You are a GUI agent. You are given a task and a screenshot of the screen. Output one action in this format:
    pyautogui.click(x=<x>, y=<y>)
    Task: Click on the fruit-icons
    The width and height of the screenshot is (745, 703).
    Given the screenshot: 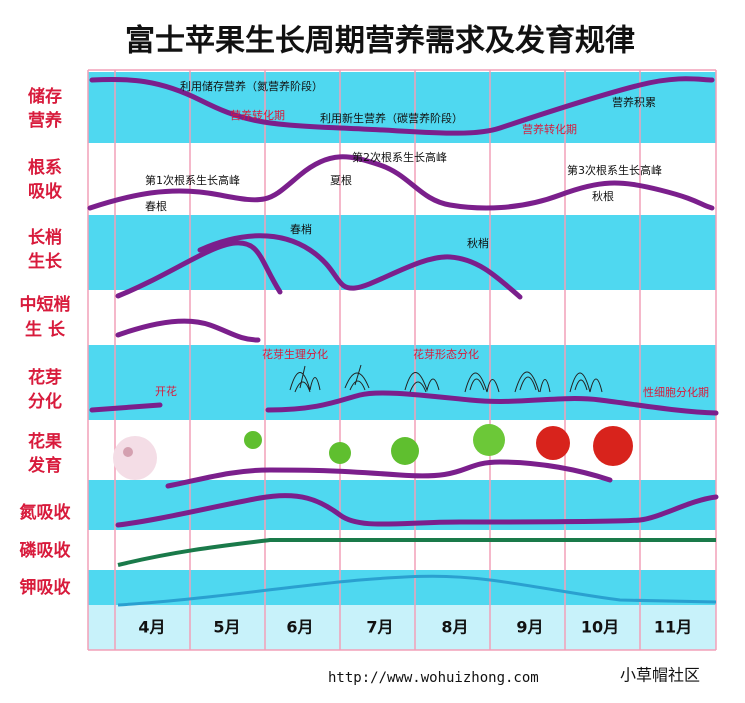 What is the action you would take?
    pyautogui.click(x=373, y=452)
    